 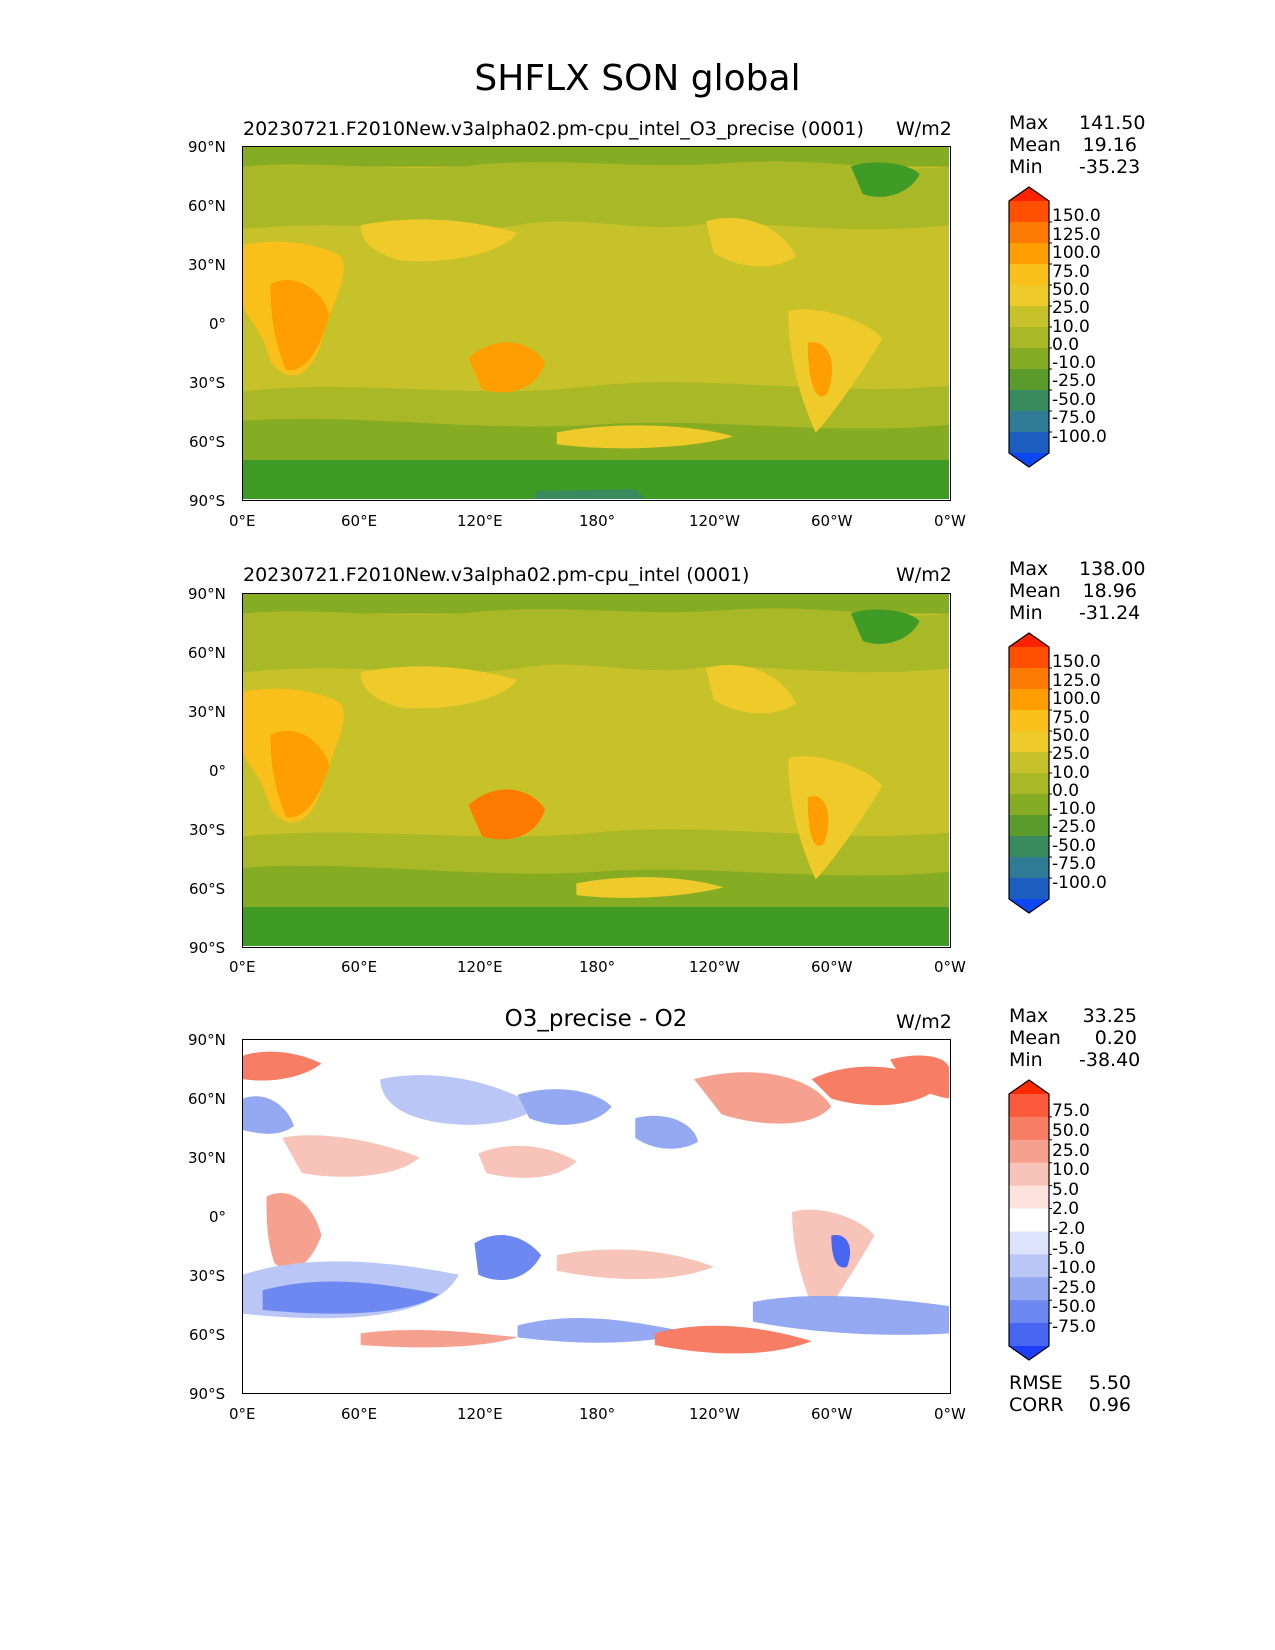 I want to click on panel-2-map, so click(x=596, y=770).